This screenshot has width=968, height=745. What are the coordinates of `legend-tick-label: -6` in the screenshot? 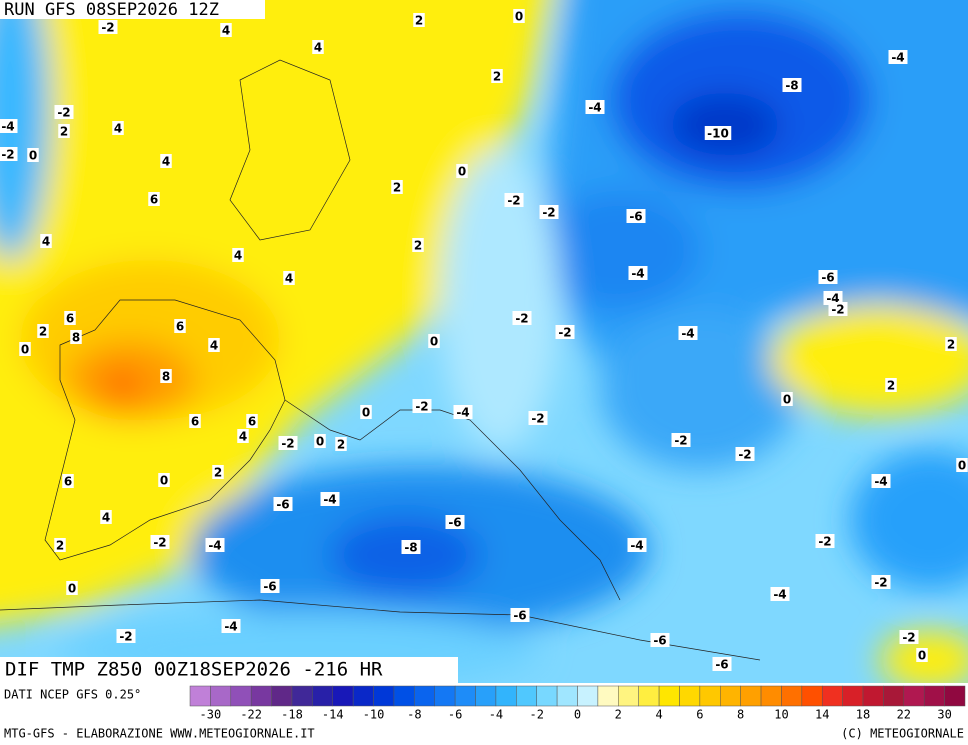 It's located at (455, 715).